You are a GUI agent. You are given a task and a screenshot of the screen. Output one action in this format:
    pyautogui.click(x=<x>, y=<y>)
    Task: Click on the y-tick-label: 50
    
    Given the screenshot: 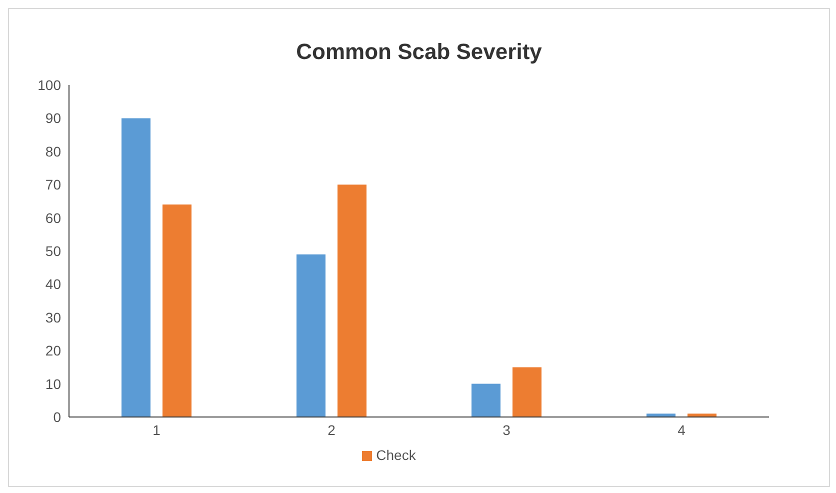 What is the action you would take?
    pyautogui.click(x=53, y=250)
    